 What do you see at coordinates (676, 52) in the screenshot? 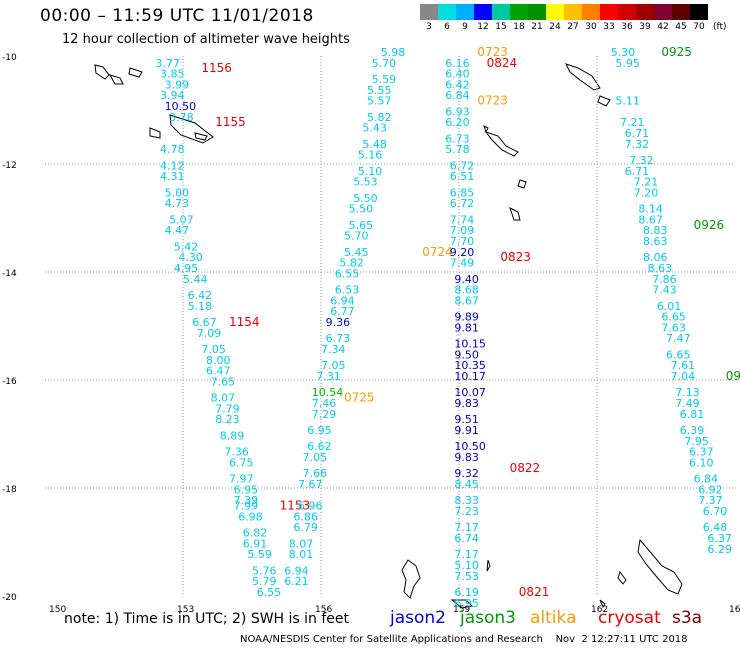
I see `pass-time-label: 0925` at bounding box center [676, 52].